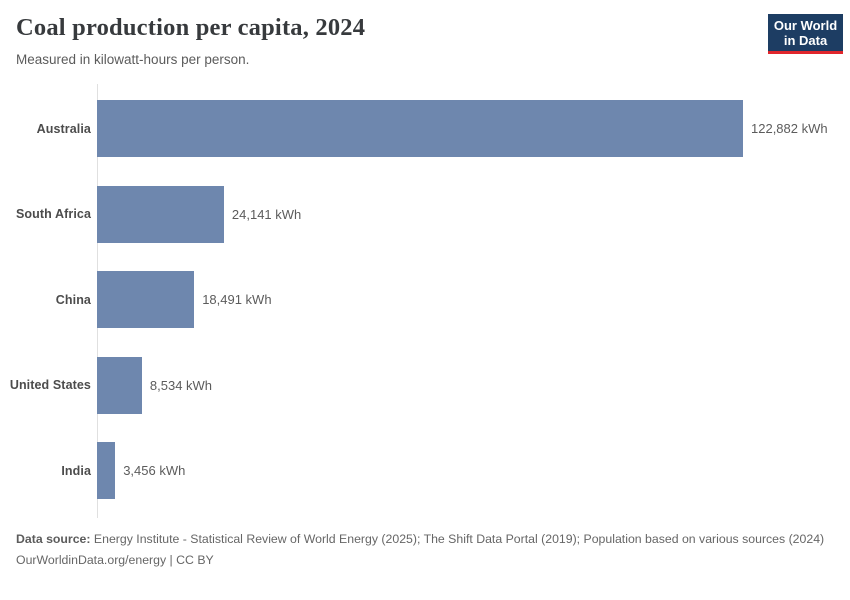 This screenshot has height=600, width=850. What do you see at coordinates (805, 40) in the screenshot?
I see `owid-logo-text-line2: in Data` at bounding box center [805, 40].